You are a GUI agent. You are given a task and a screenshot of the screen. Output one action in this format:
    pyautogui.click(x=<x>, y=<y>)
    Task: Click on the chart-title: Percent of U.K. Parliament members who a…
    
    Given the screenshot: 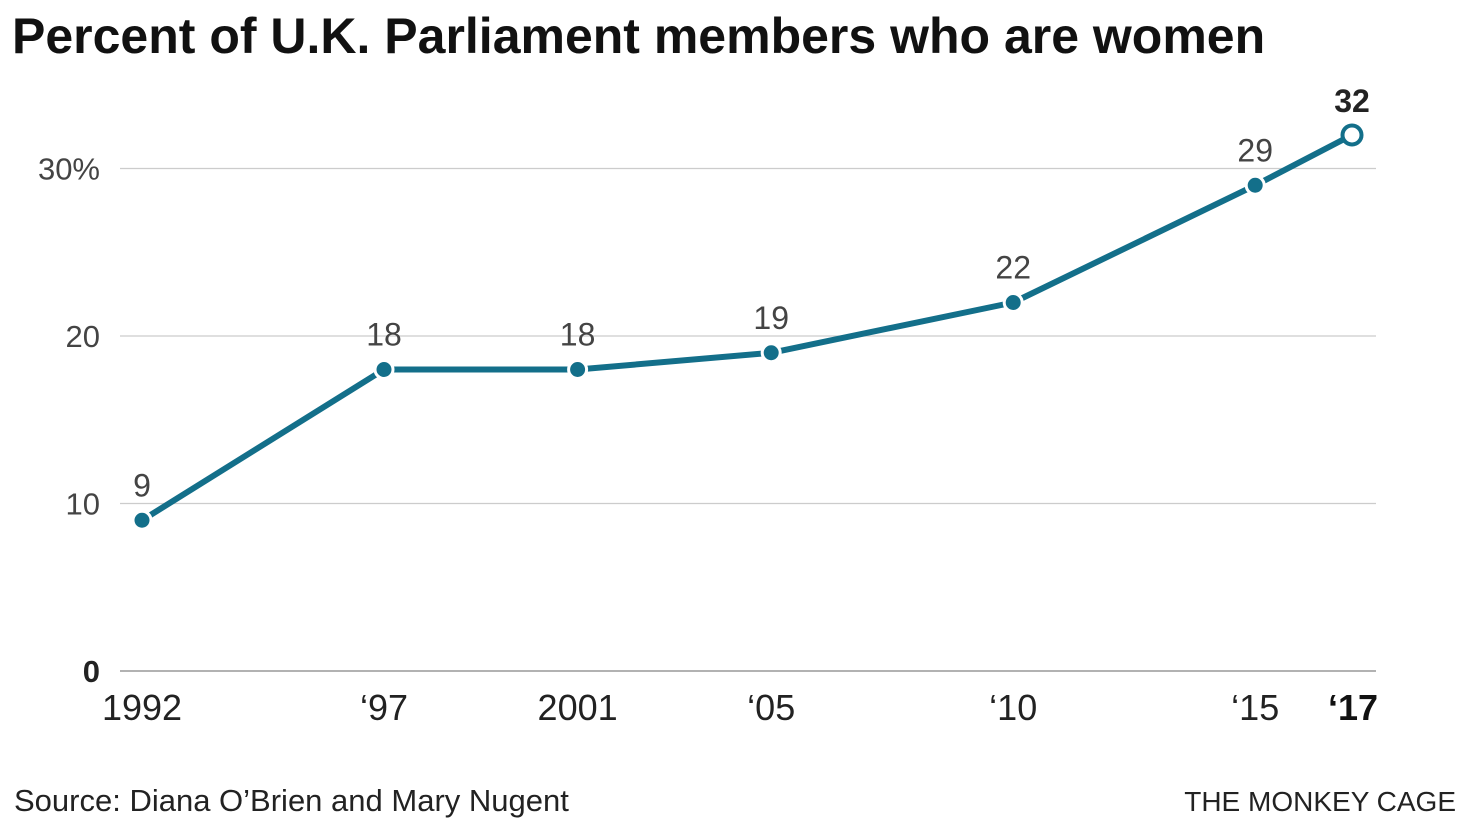 What is the action you would take?
    pyautogui.click(x=639, y=36)
    